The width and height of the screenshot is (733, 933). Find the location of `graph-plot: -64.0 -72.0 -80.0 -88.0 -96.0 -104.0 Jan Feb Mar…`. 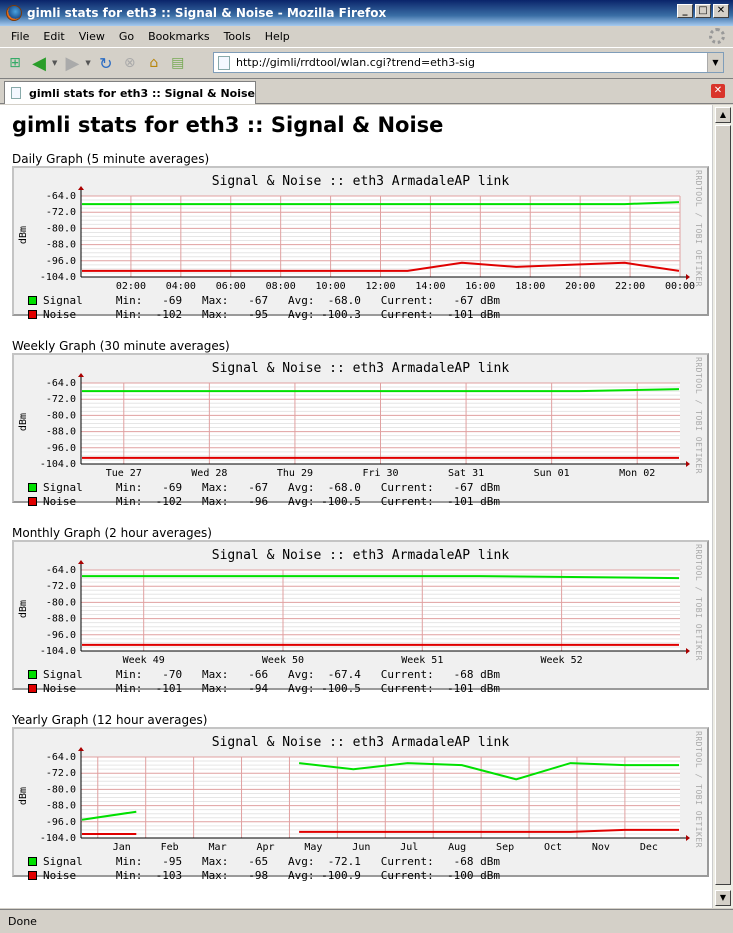

graph-plot: -64.0 -72.0 -80.0 -88.0 -96.0 -104.0 Jan Feb Mar… is located at coordinates (365, 800).